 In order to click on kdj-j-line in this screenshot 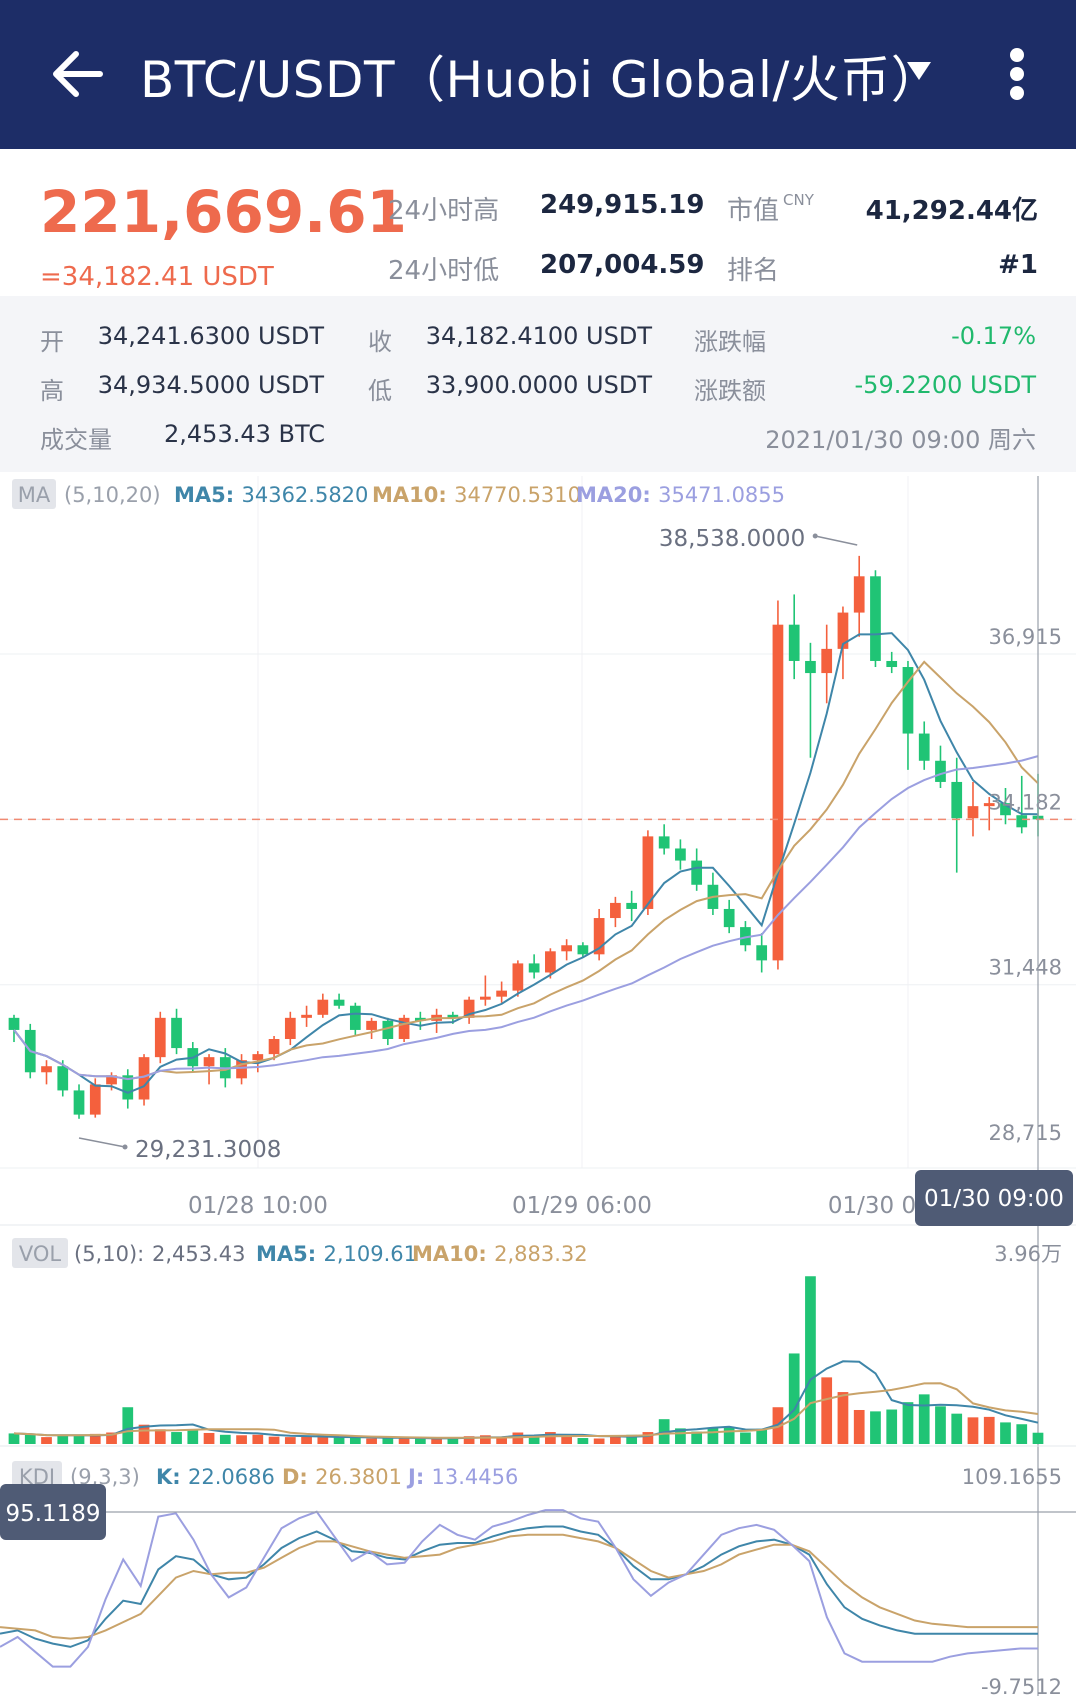, I will do `click(519, 1588)`.